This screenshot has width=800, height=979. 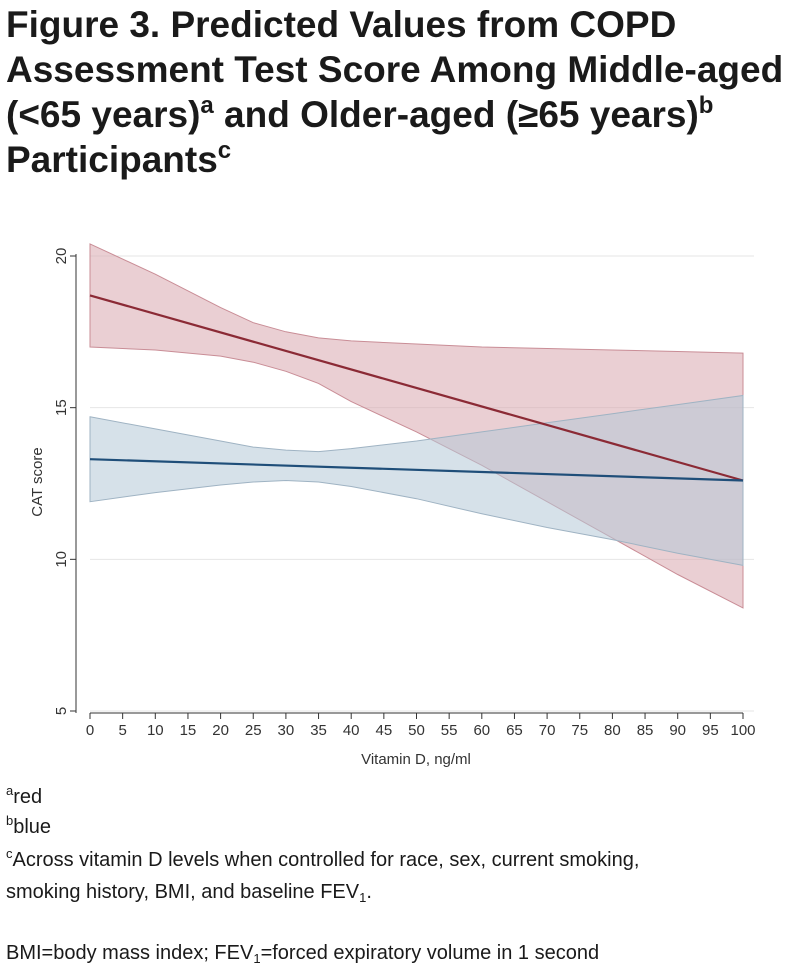 I want to click on x-tick-label-55: 55, so click(x=449, y=730).